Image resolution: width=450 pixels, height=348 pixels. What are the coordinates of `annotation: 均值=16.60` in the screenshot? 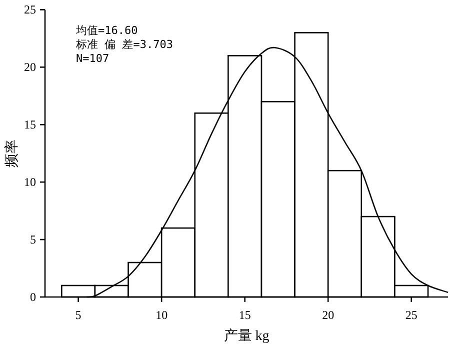 It's located at (106, 30).